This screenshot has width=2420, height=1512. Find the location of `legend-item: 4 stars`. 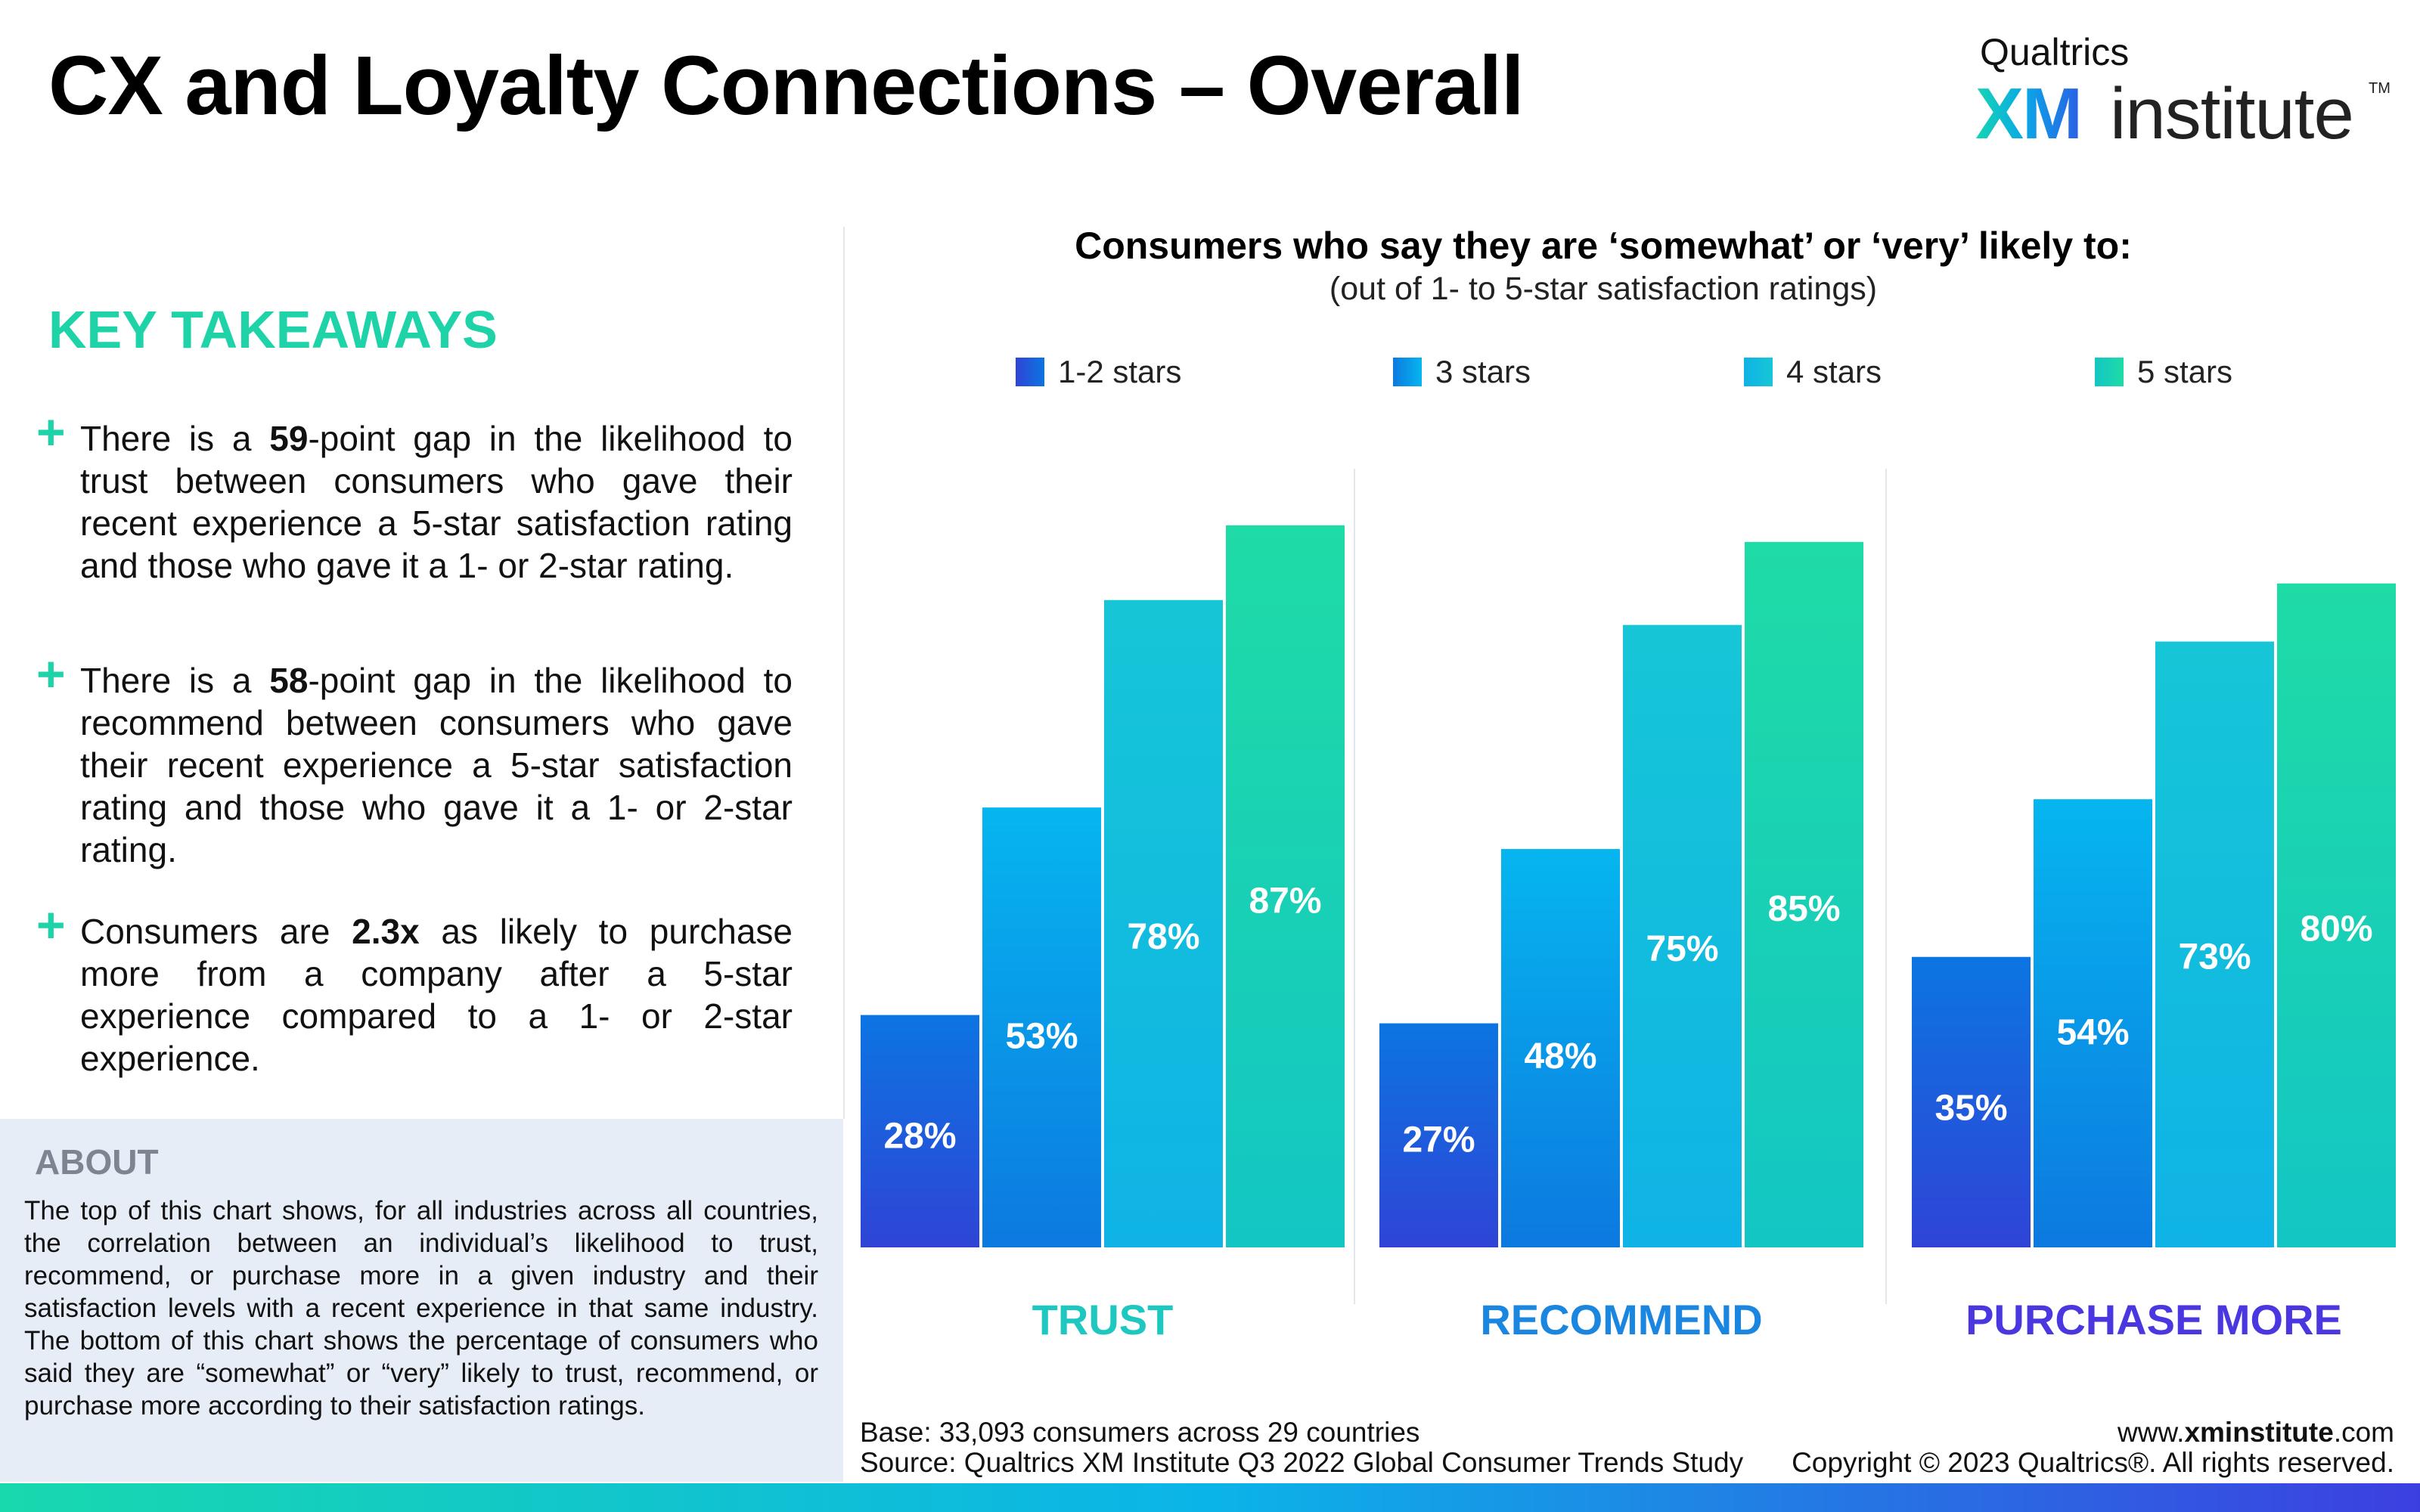

legend-item: 4 stars is located at coordinates (1813, 371).